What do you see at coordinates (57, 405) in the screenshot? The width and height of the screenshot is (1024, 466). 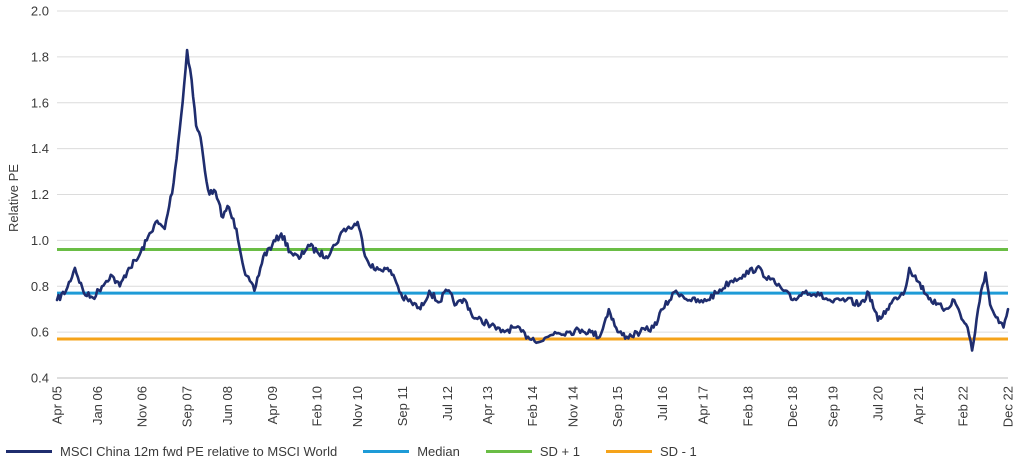 I see `x-tick-label: Apr 05` at bounding box center [57, 405].